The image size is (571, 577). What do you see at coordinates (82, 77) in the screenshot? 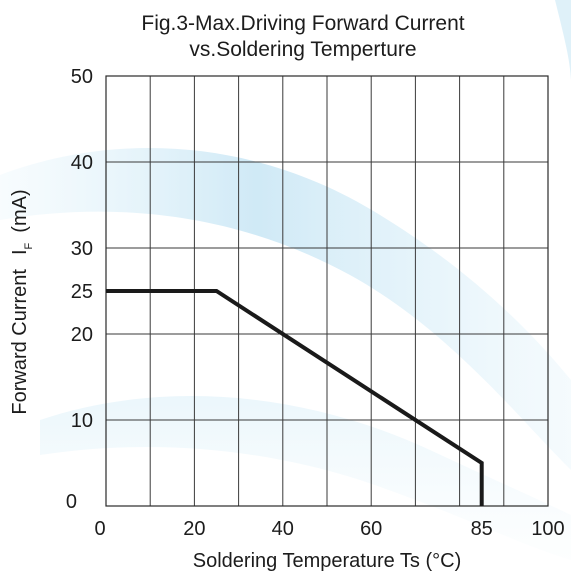
I see `y-tick-label: 50` at bounding box center [82, 77].